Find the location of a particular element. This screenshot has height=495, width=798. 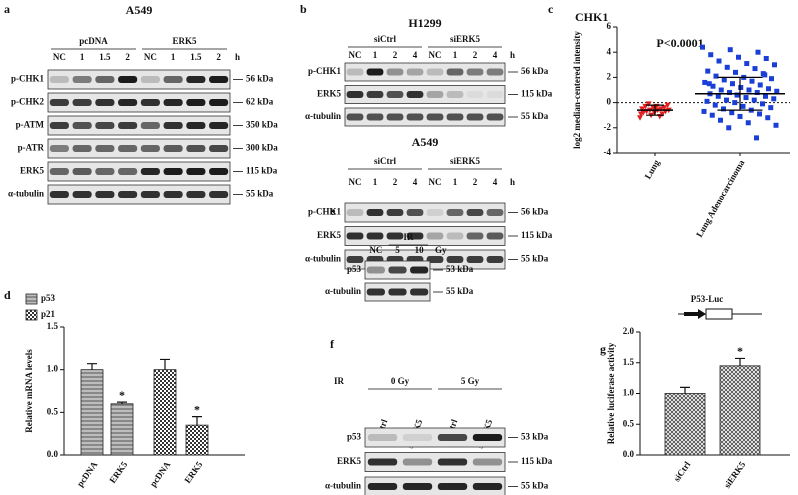

chart-title: CHK1 is located at coordinates (591, 17).